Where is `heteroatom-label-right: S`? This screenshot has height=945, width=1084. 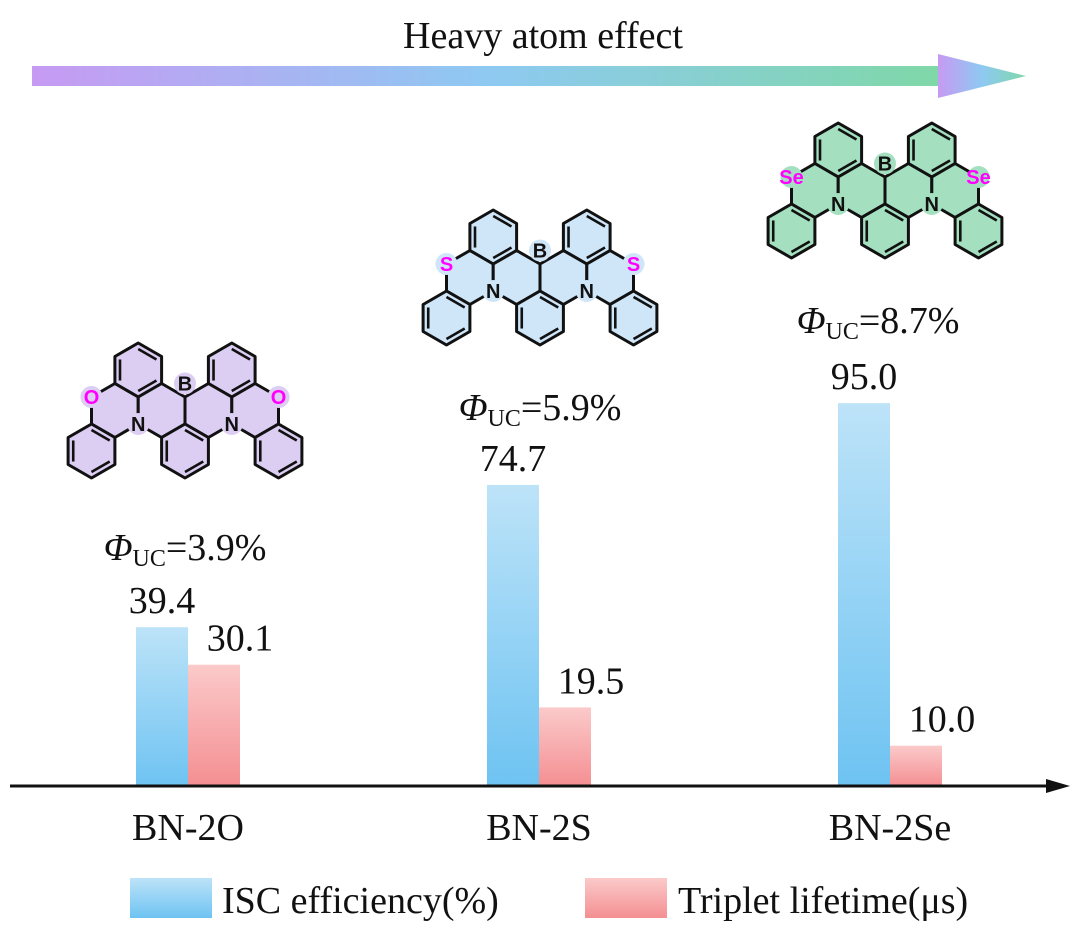 heteroatom-label-right: S is located at coordinates (633, 265).